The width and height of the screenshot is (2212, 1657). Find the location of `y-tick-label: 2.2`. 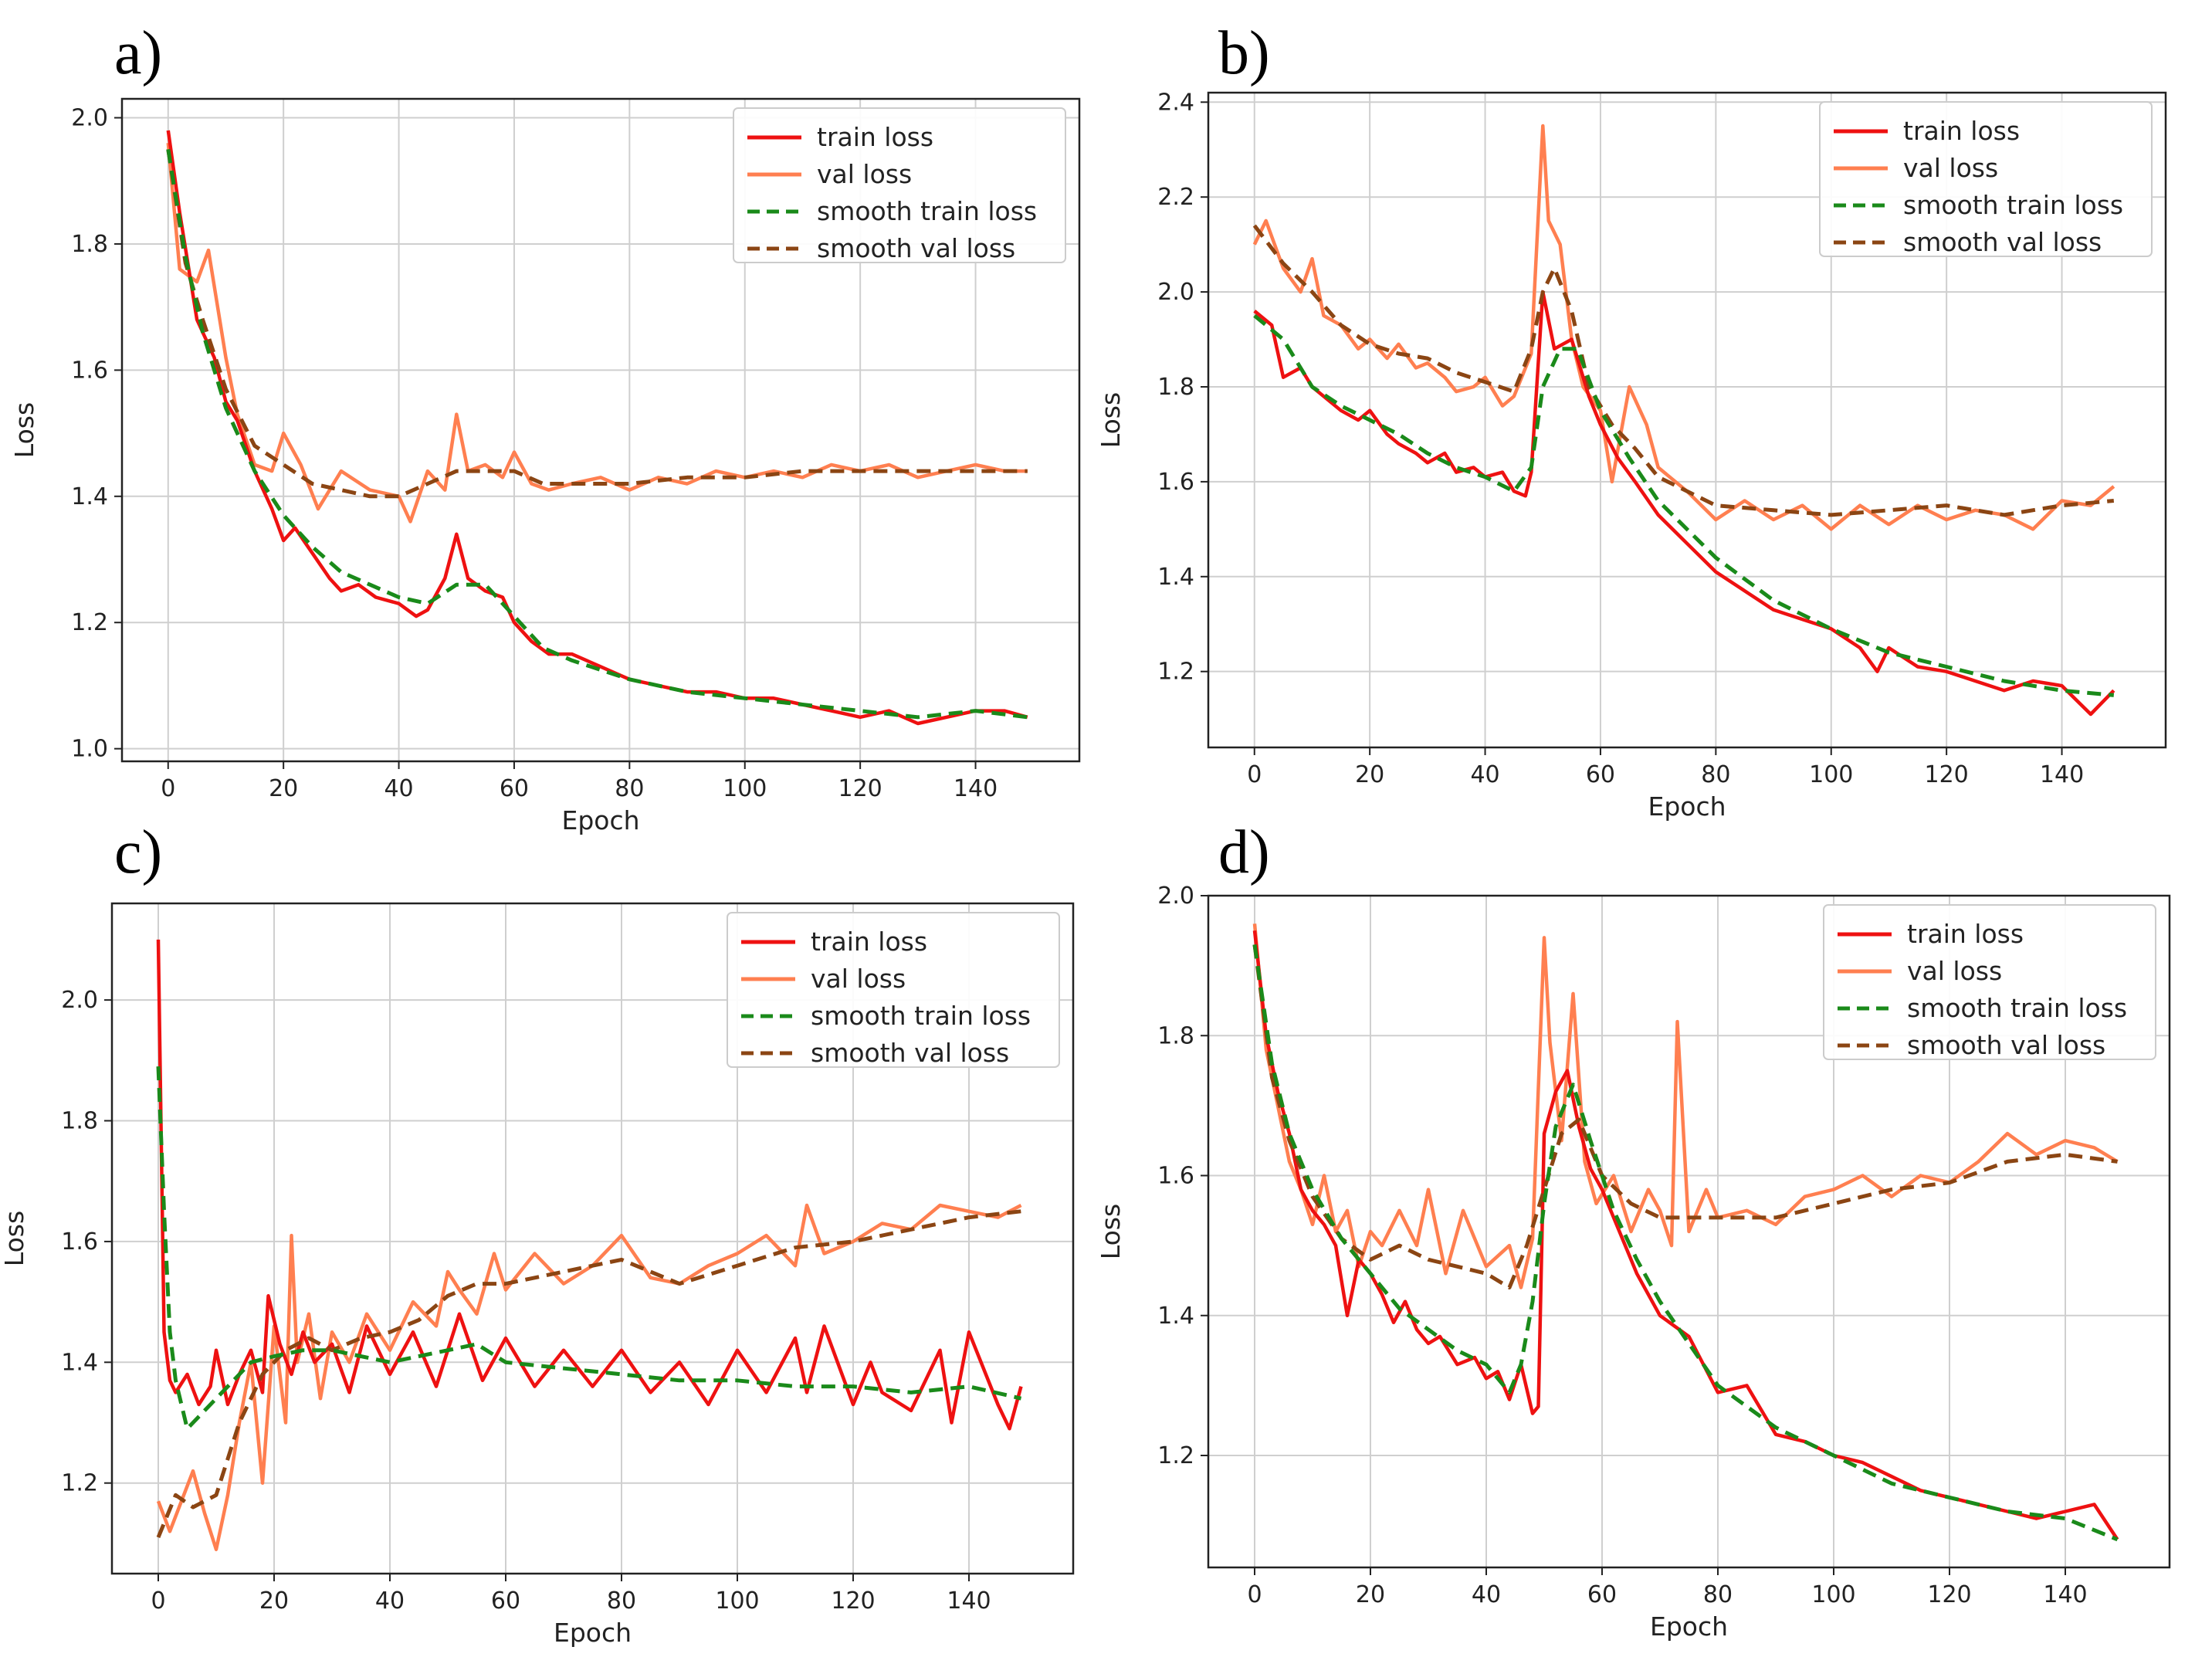

y-tick-label: 2.2 is located at coordinates (1175, 197).